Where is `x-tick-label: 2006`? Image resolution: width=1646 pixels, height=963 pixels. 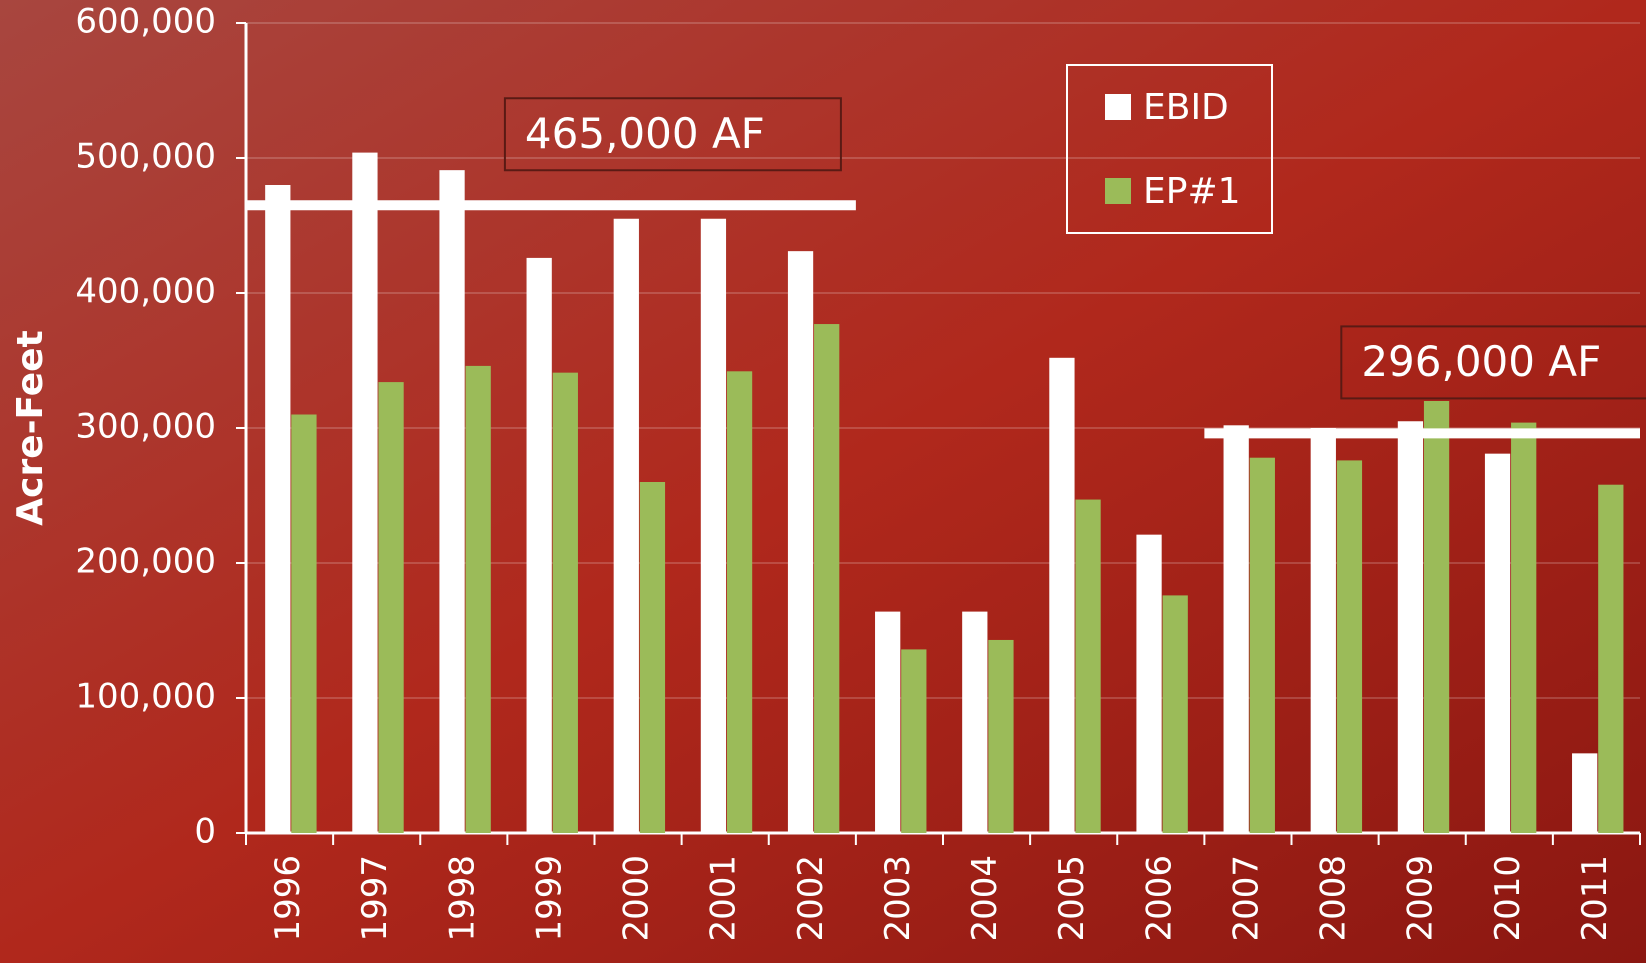 x-tick-label: 2006 is located at coordinates (1159, 898).